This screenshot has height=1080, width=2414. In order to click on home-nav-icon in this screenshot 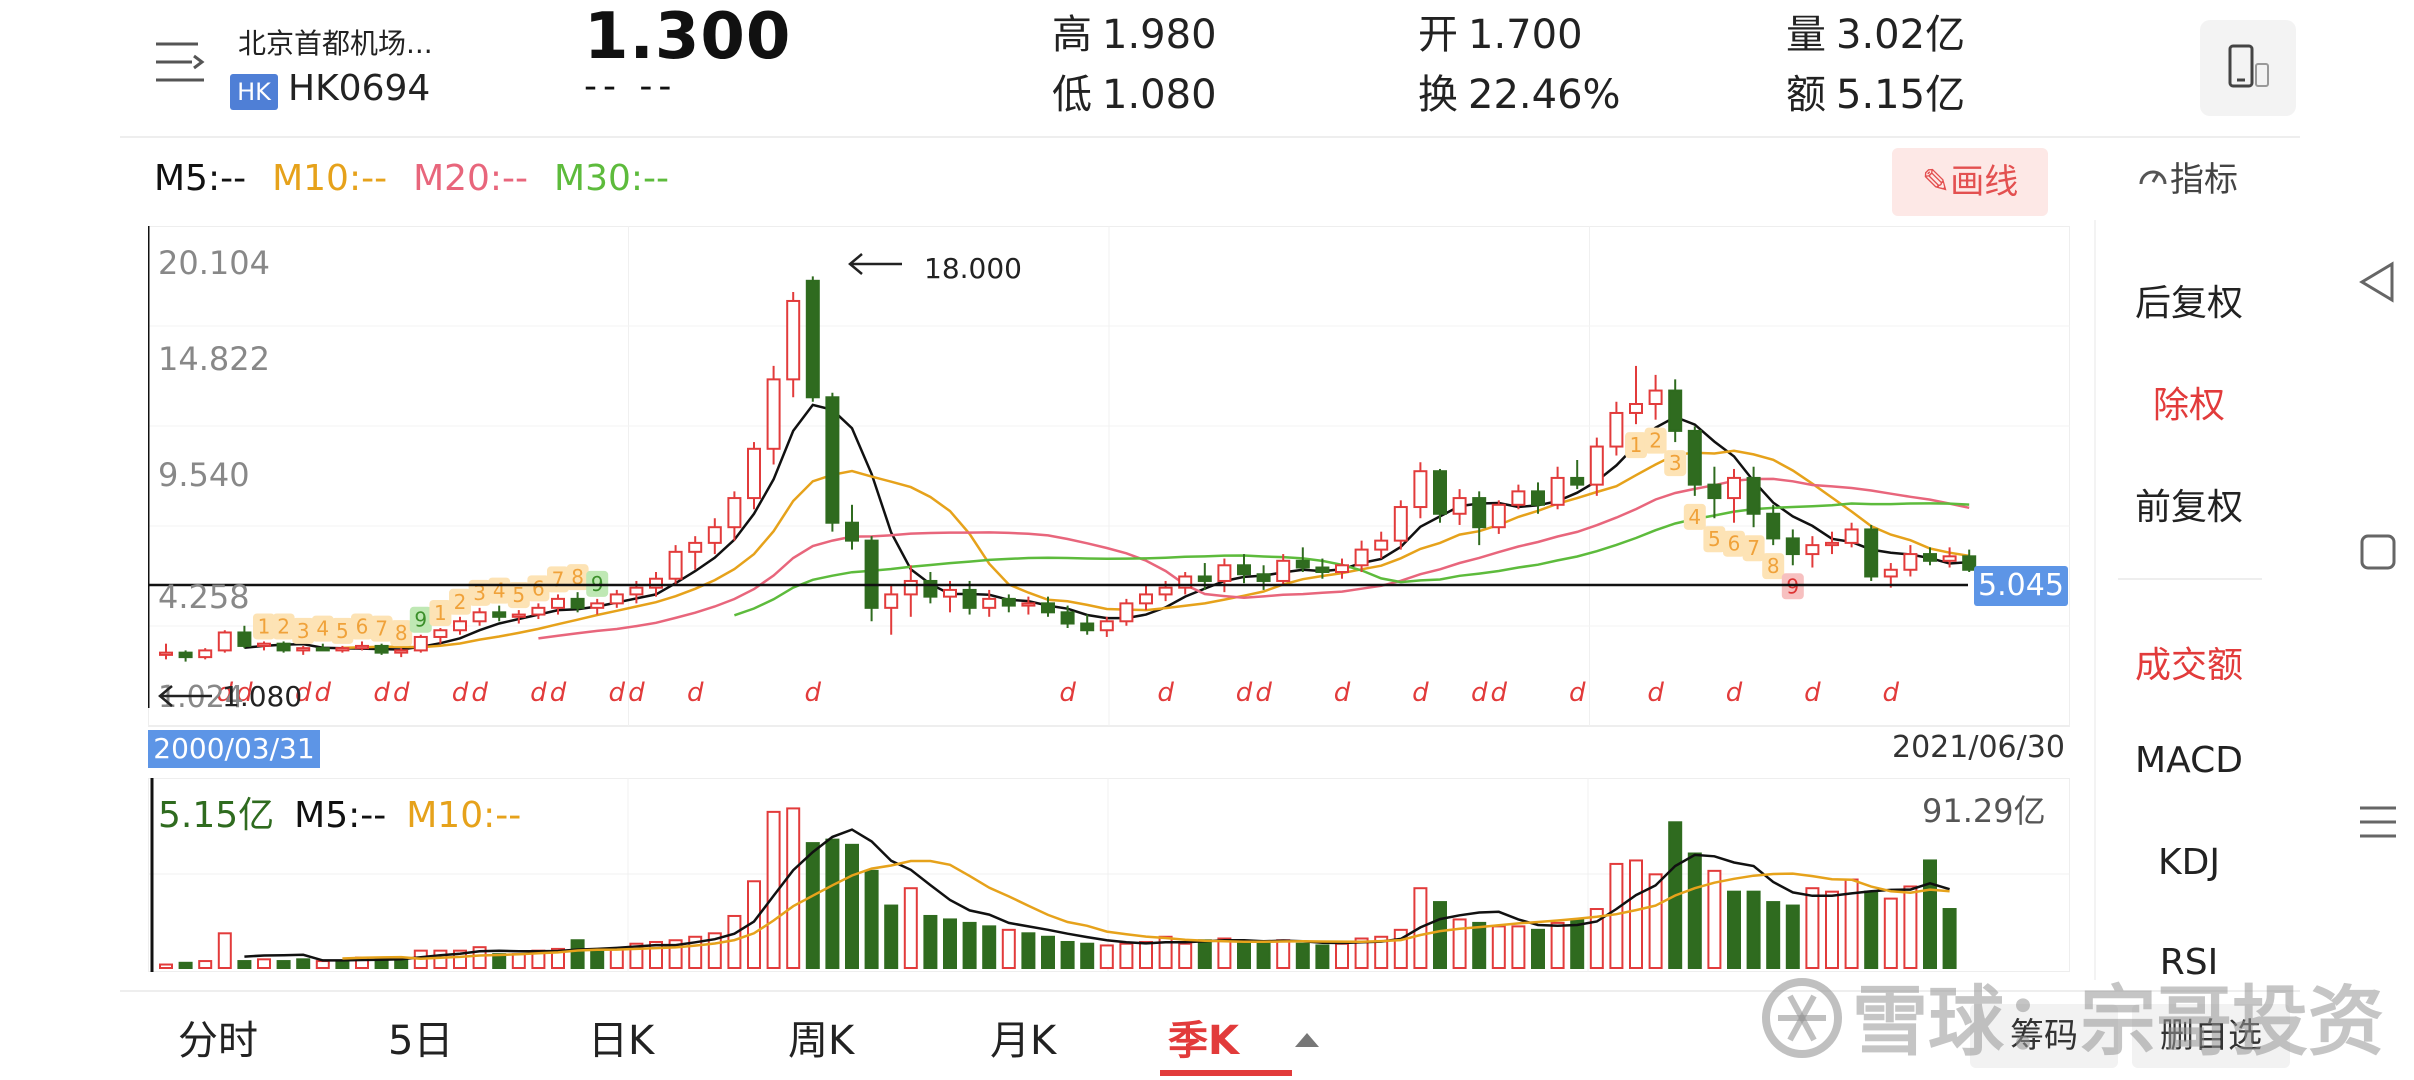, I will do `click(2378, 554)`.